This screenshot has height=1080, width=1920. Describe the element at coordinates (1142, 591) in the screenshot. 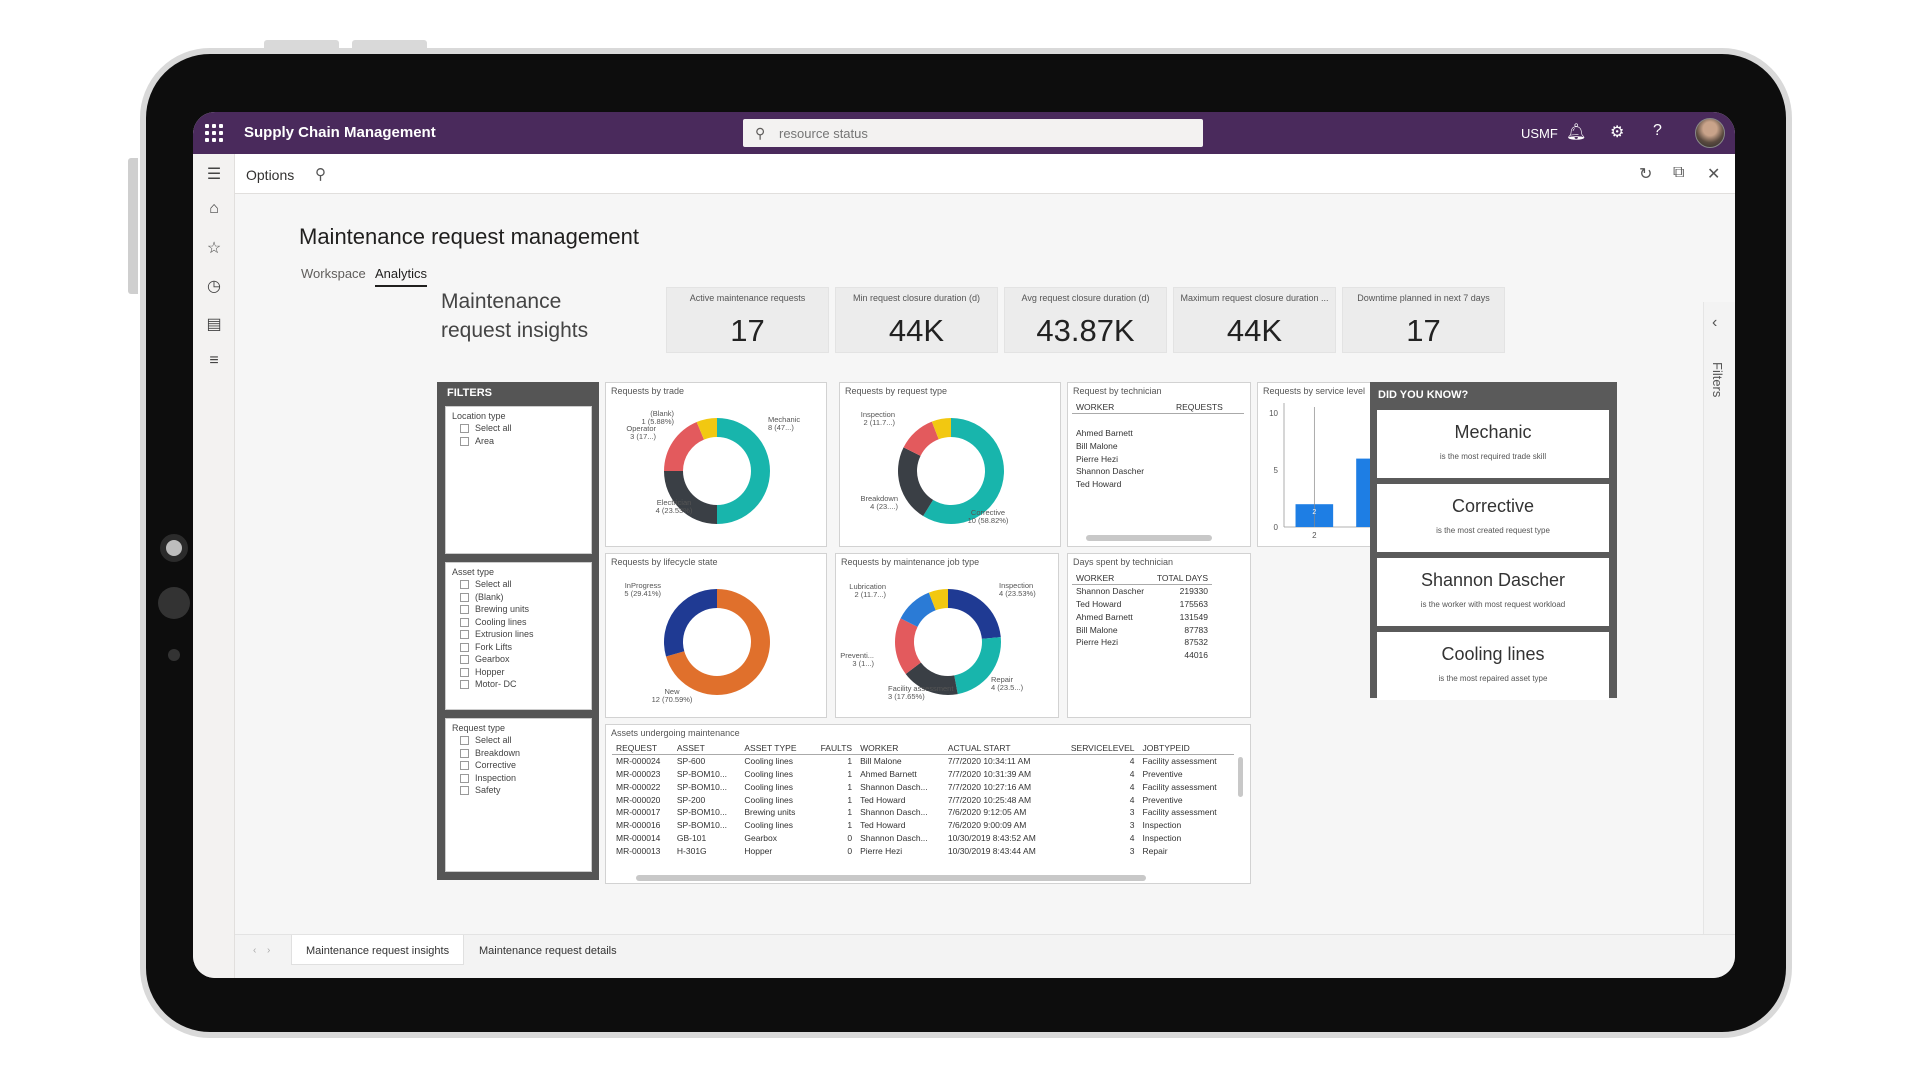

I see `table-row: Shannon Dascher 219330` at that location.